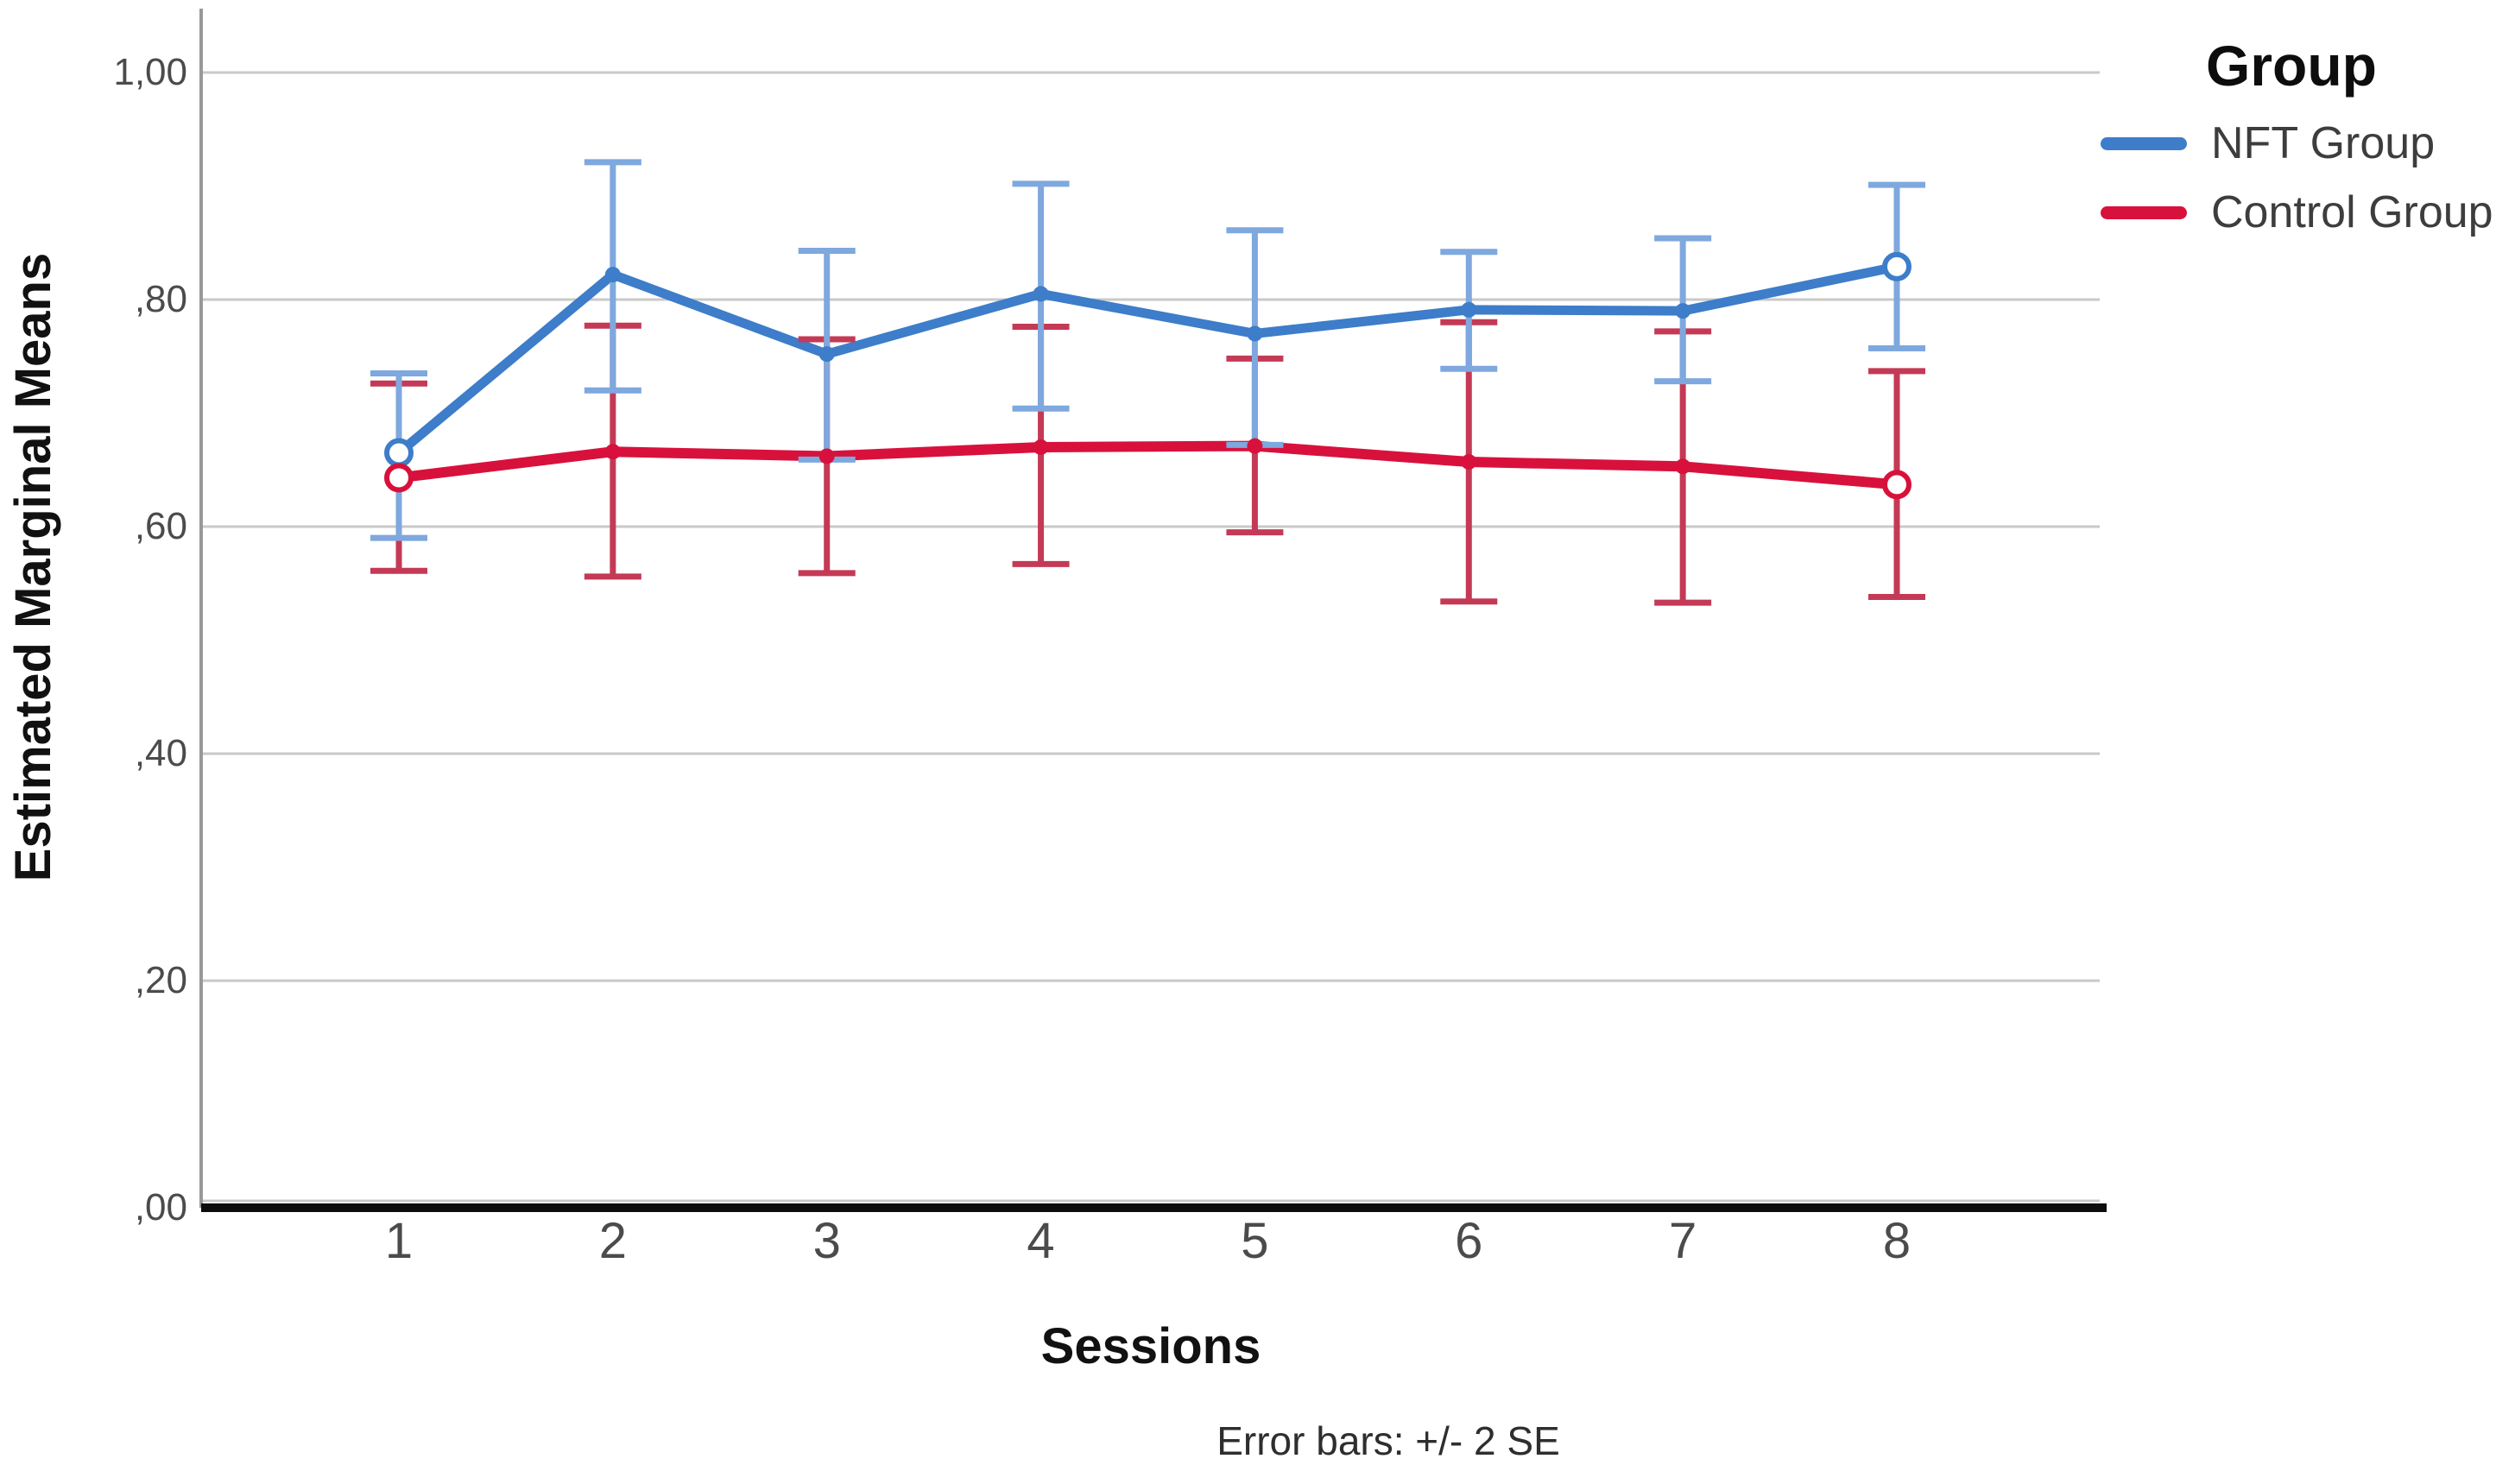  What do you see at coordinates (399, 1241) in the screenshot?
I see `x-tick-label: 1` at bounding box center [399, 1241].